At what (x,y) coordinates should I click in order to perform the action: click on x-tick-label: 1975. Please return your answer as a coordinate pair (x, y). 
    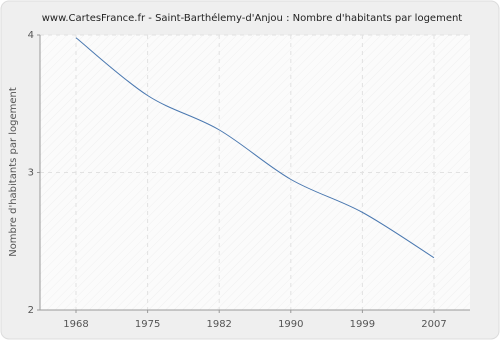
    Looking at the image, I should click on (147, 324).